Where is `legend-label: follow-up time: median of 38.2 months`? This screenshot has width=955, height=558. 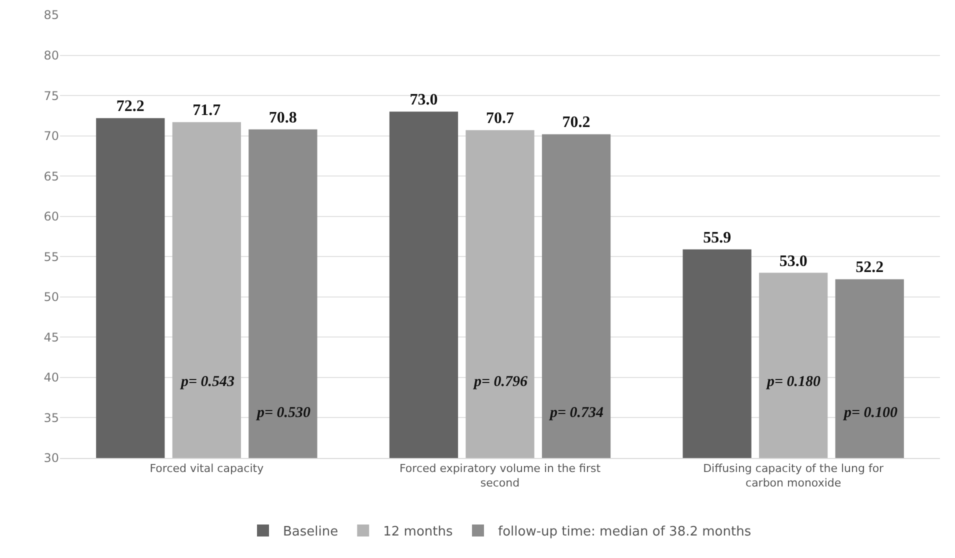
legend-label: follow-up time: median of 38.2 months is located at coordinates (625, 532).